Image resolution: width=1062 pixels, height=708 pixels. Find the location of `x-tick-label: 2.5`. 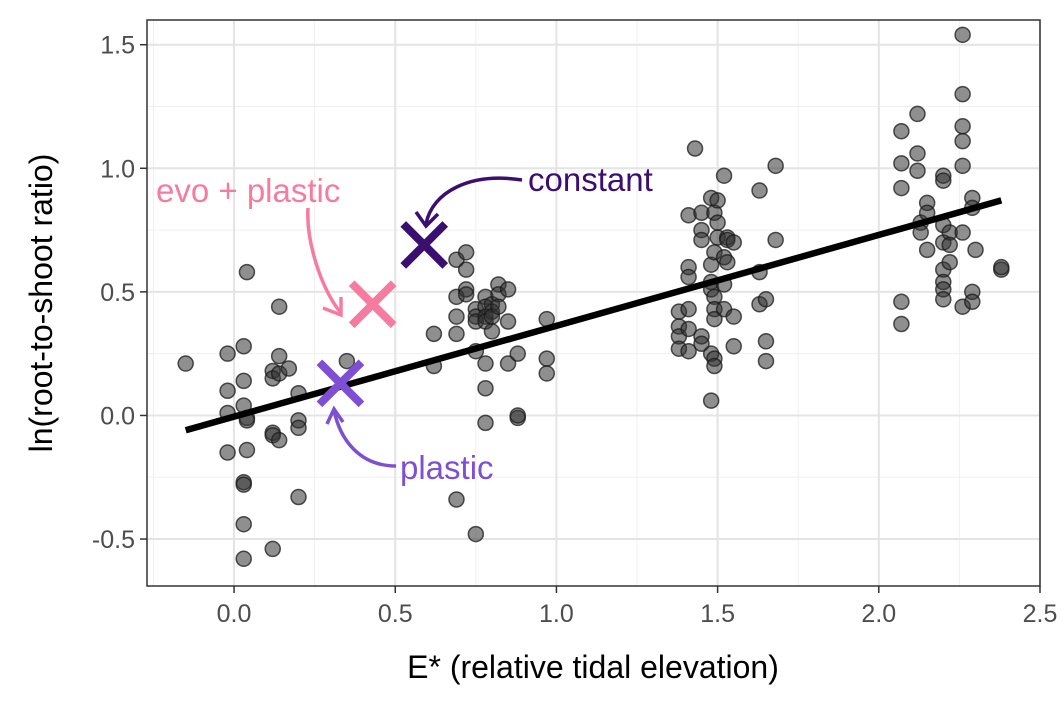

x-tick-label: 2.5 is located at coordinates (1040, 614).